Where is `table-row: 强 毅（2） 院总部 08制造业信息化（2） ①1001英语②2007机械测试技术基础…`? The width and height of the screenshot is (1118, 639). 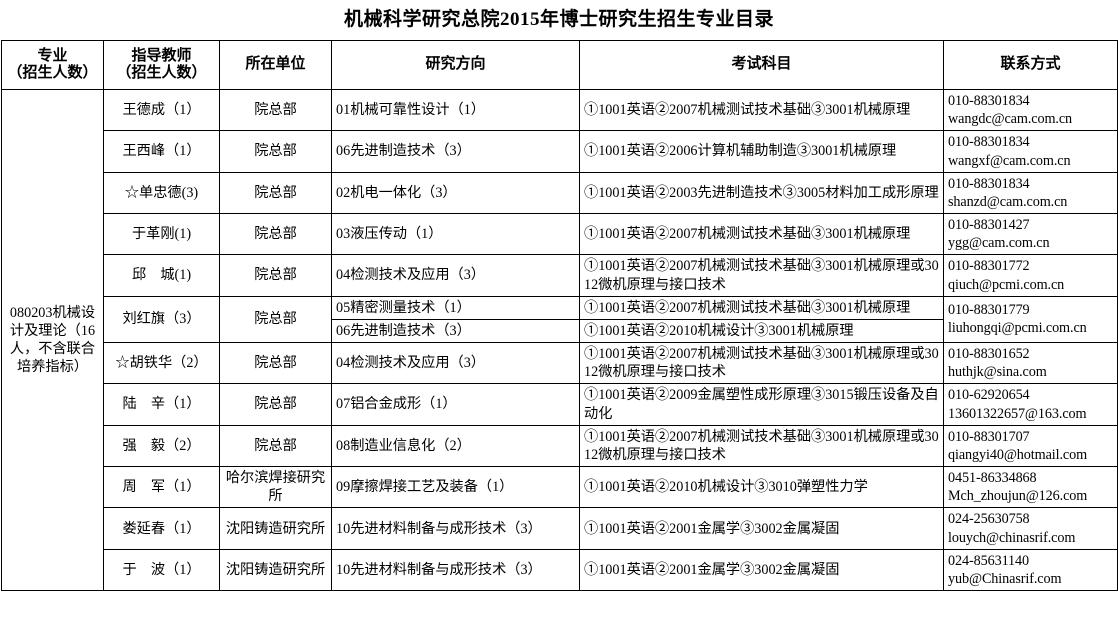
table-row: 强 毅（2） 院总部 08制造业信息化（2） ①1001英语②2007机械测试技术基础… is located at coordinates (560, 446).